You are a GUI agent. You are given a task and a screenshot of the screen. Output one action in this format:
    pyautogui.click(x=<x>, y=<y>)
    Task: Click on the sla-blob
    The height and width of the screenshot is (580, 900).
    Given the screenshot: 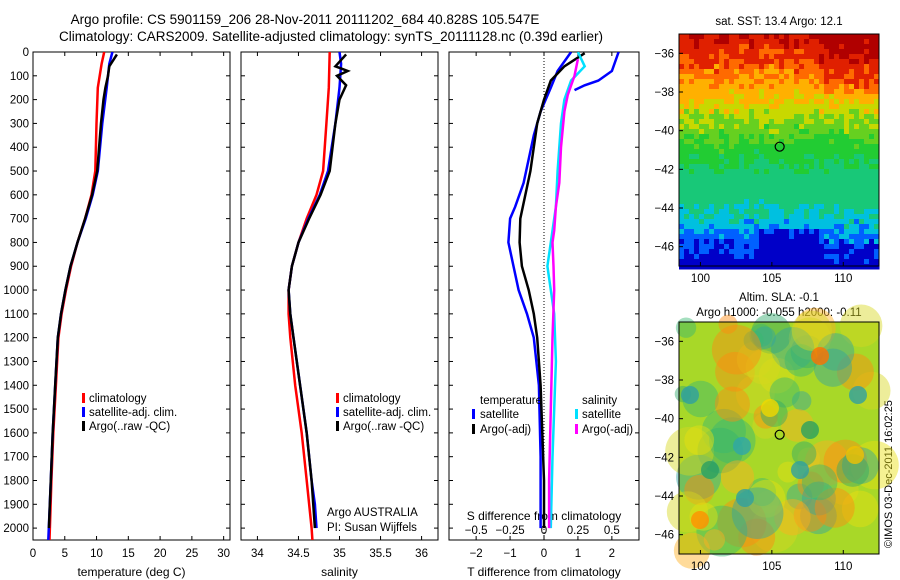 What is the action you would take?
    pyautogui.click(x=801, y=401)
    